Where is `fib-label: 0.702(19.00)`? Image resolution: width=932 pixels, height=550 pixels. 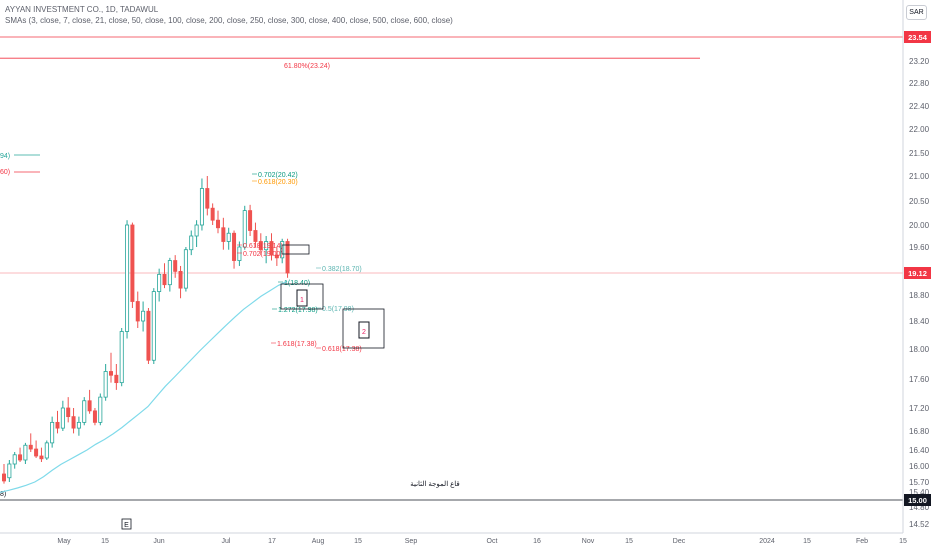 fib-label: 0.702(19.00) is located at coordinates (263, 254).